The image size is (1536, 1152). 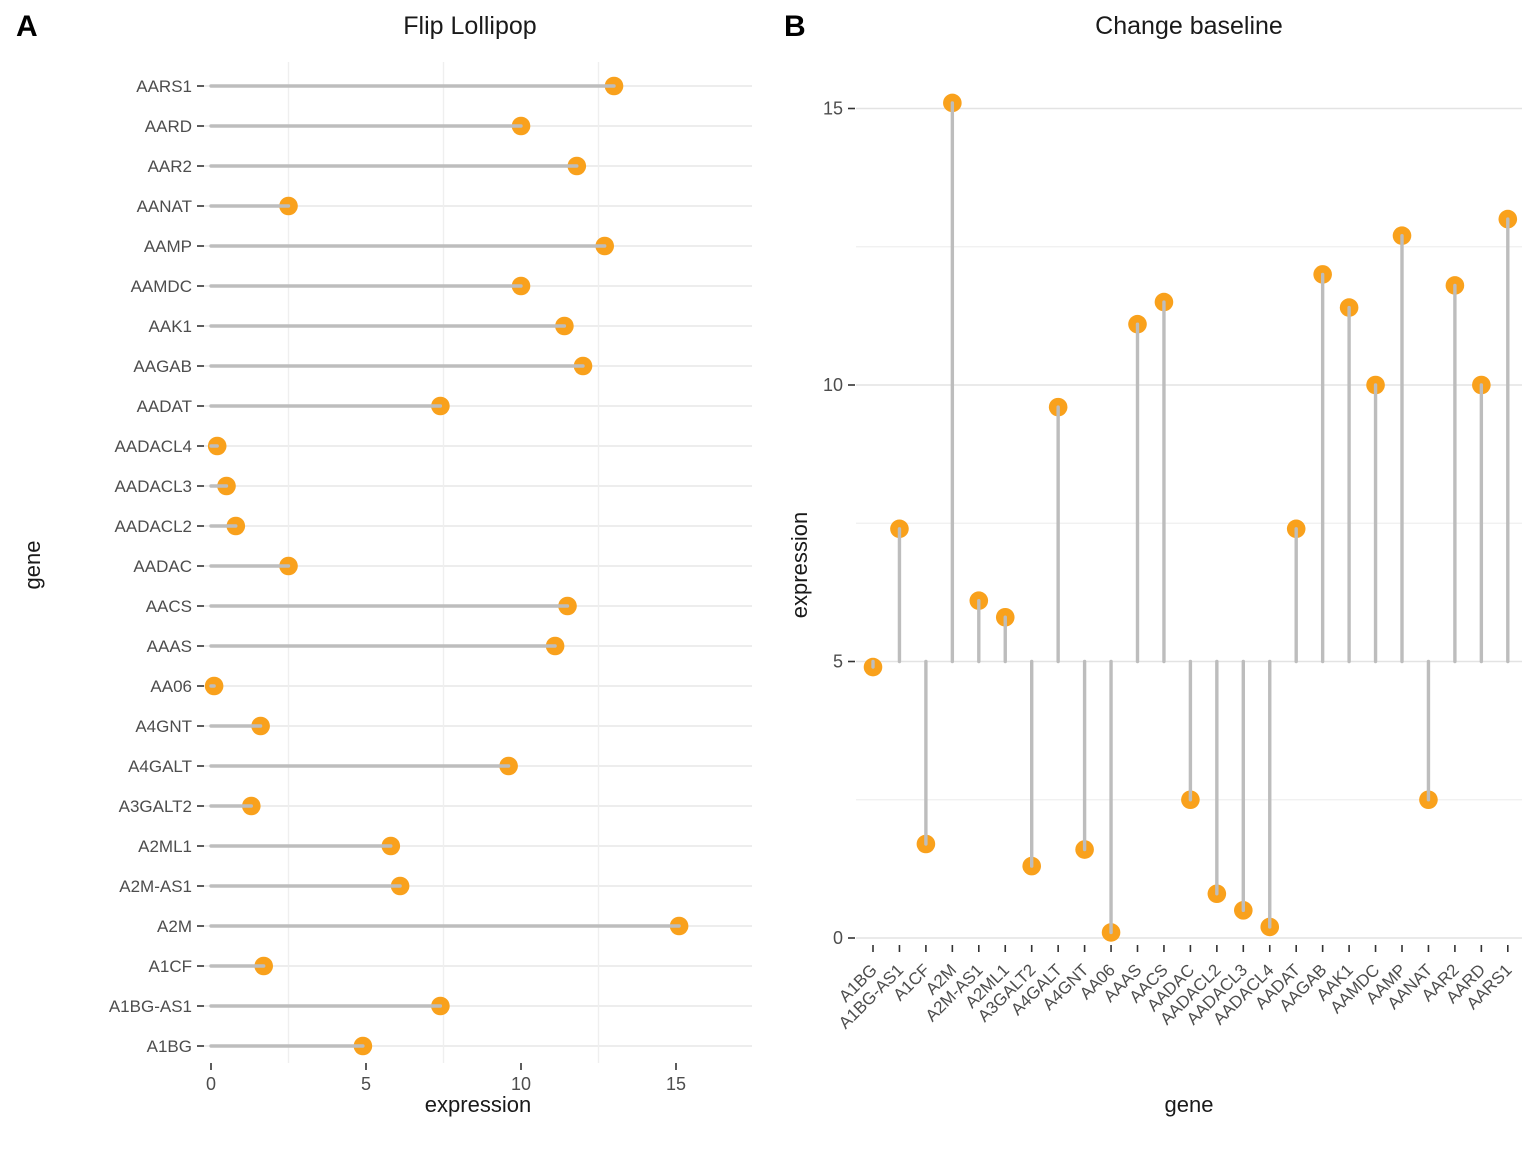 What do you see at coordinates (366, 1084) in the screenshot?
I see `panel-a-x-tick-label: 5` at bounding box center [366, 1084].